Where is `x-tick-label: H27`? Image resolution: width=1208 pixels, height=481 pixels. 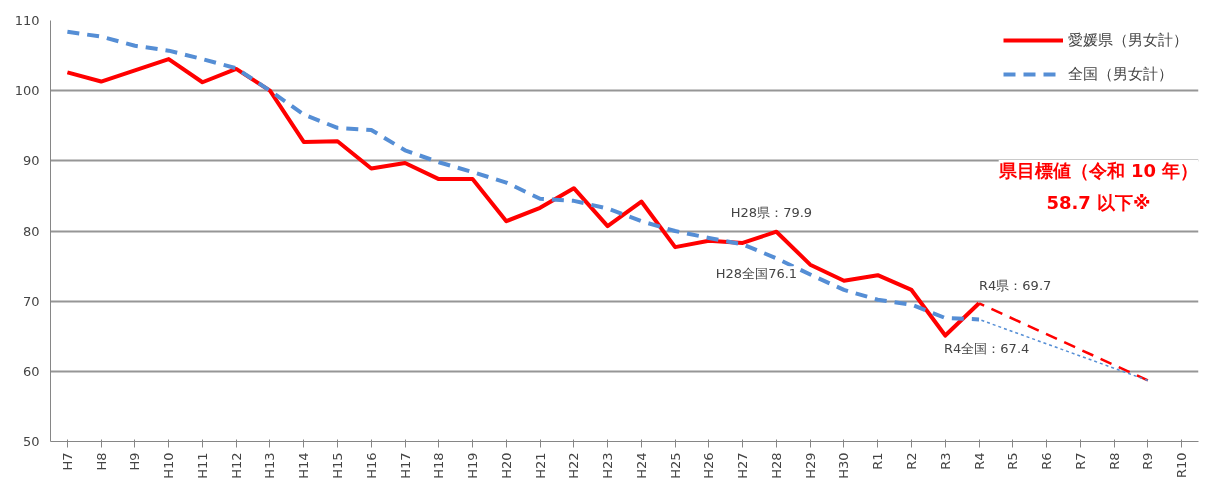 x-tick-label: H27 is located at coordinates (743, 465).